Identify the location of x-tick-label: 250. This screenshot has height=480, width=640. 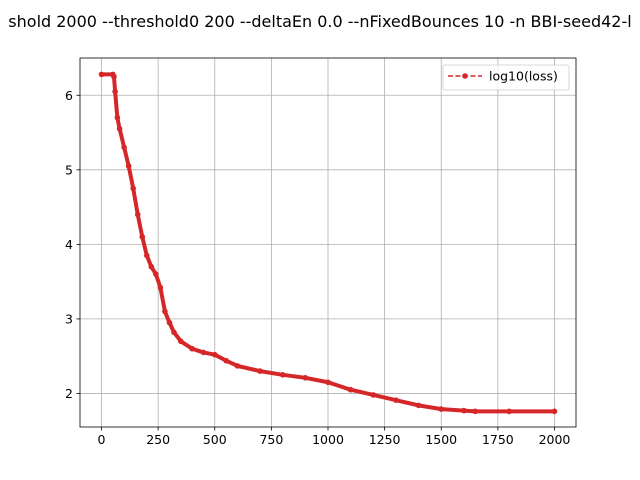
(158, 439).